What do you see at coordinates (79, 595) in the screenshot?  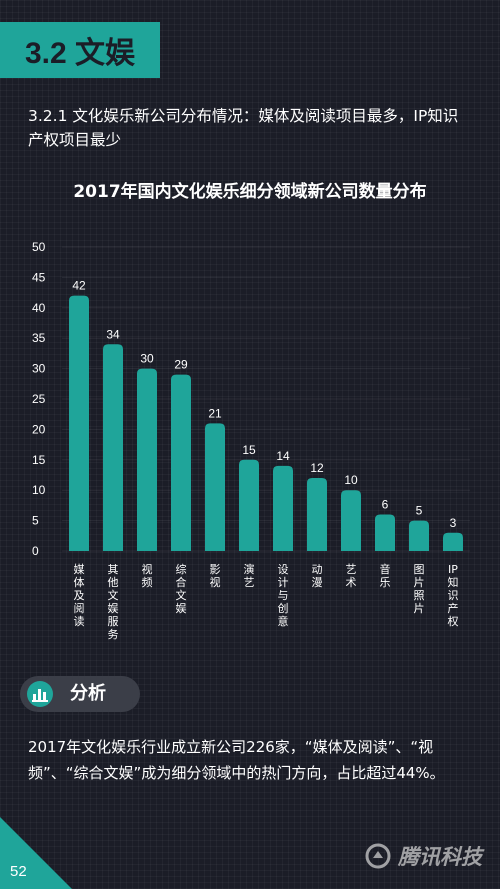 I see `x-category-label: 媒体及阅读` at bounding box center [79, 595].